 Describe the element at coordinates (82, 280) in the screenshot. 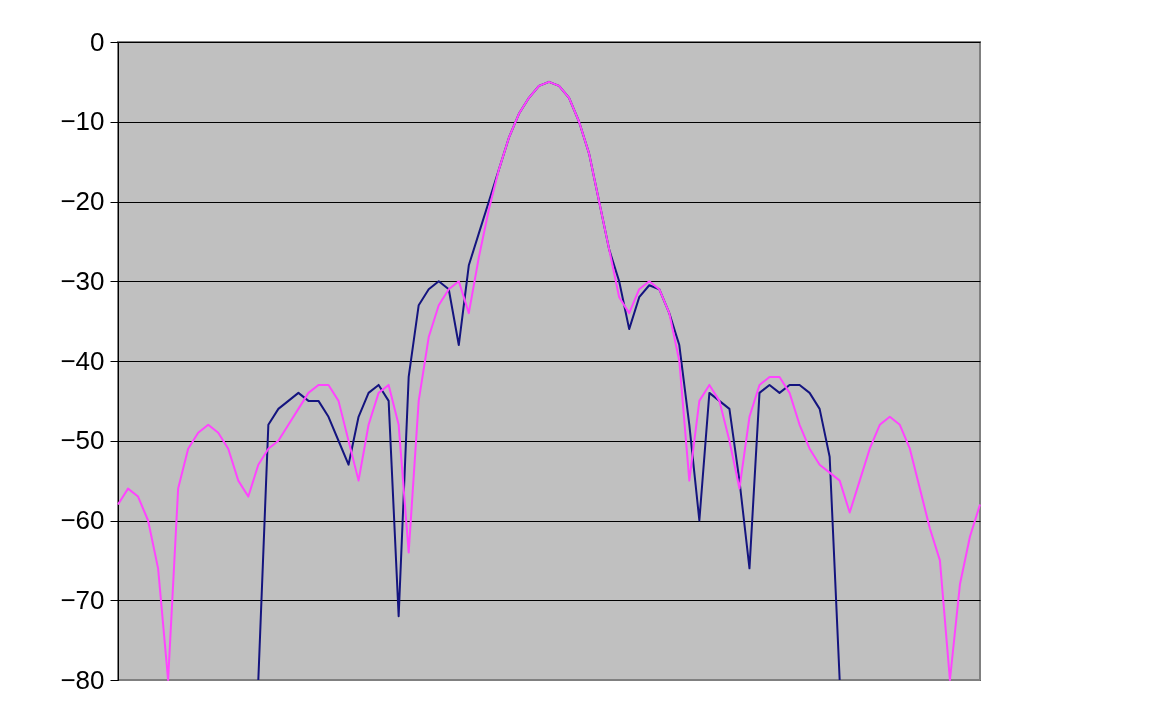

I see `y-tick-label: −30` at that location.